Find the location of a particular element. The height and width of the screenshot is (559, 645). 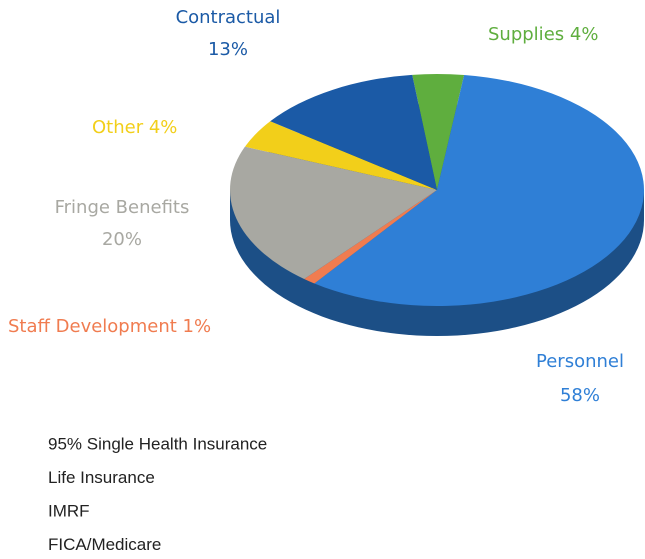

slice-label: Supplies 4% is located at coordinates (543, 34).